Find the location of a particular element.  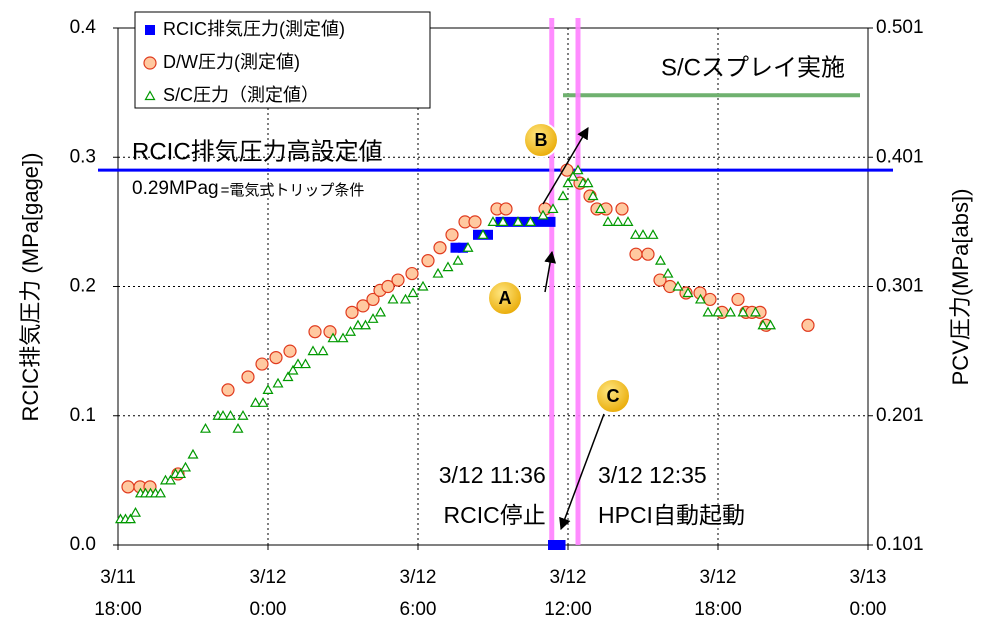

y-tick-label: 0.2 is located at coordinates (83, 286).